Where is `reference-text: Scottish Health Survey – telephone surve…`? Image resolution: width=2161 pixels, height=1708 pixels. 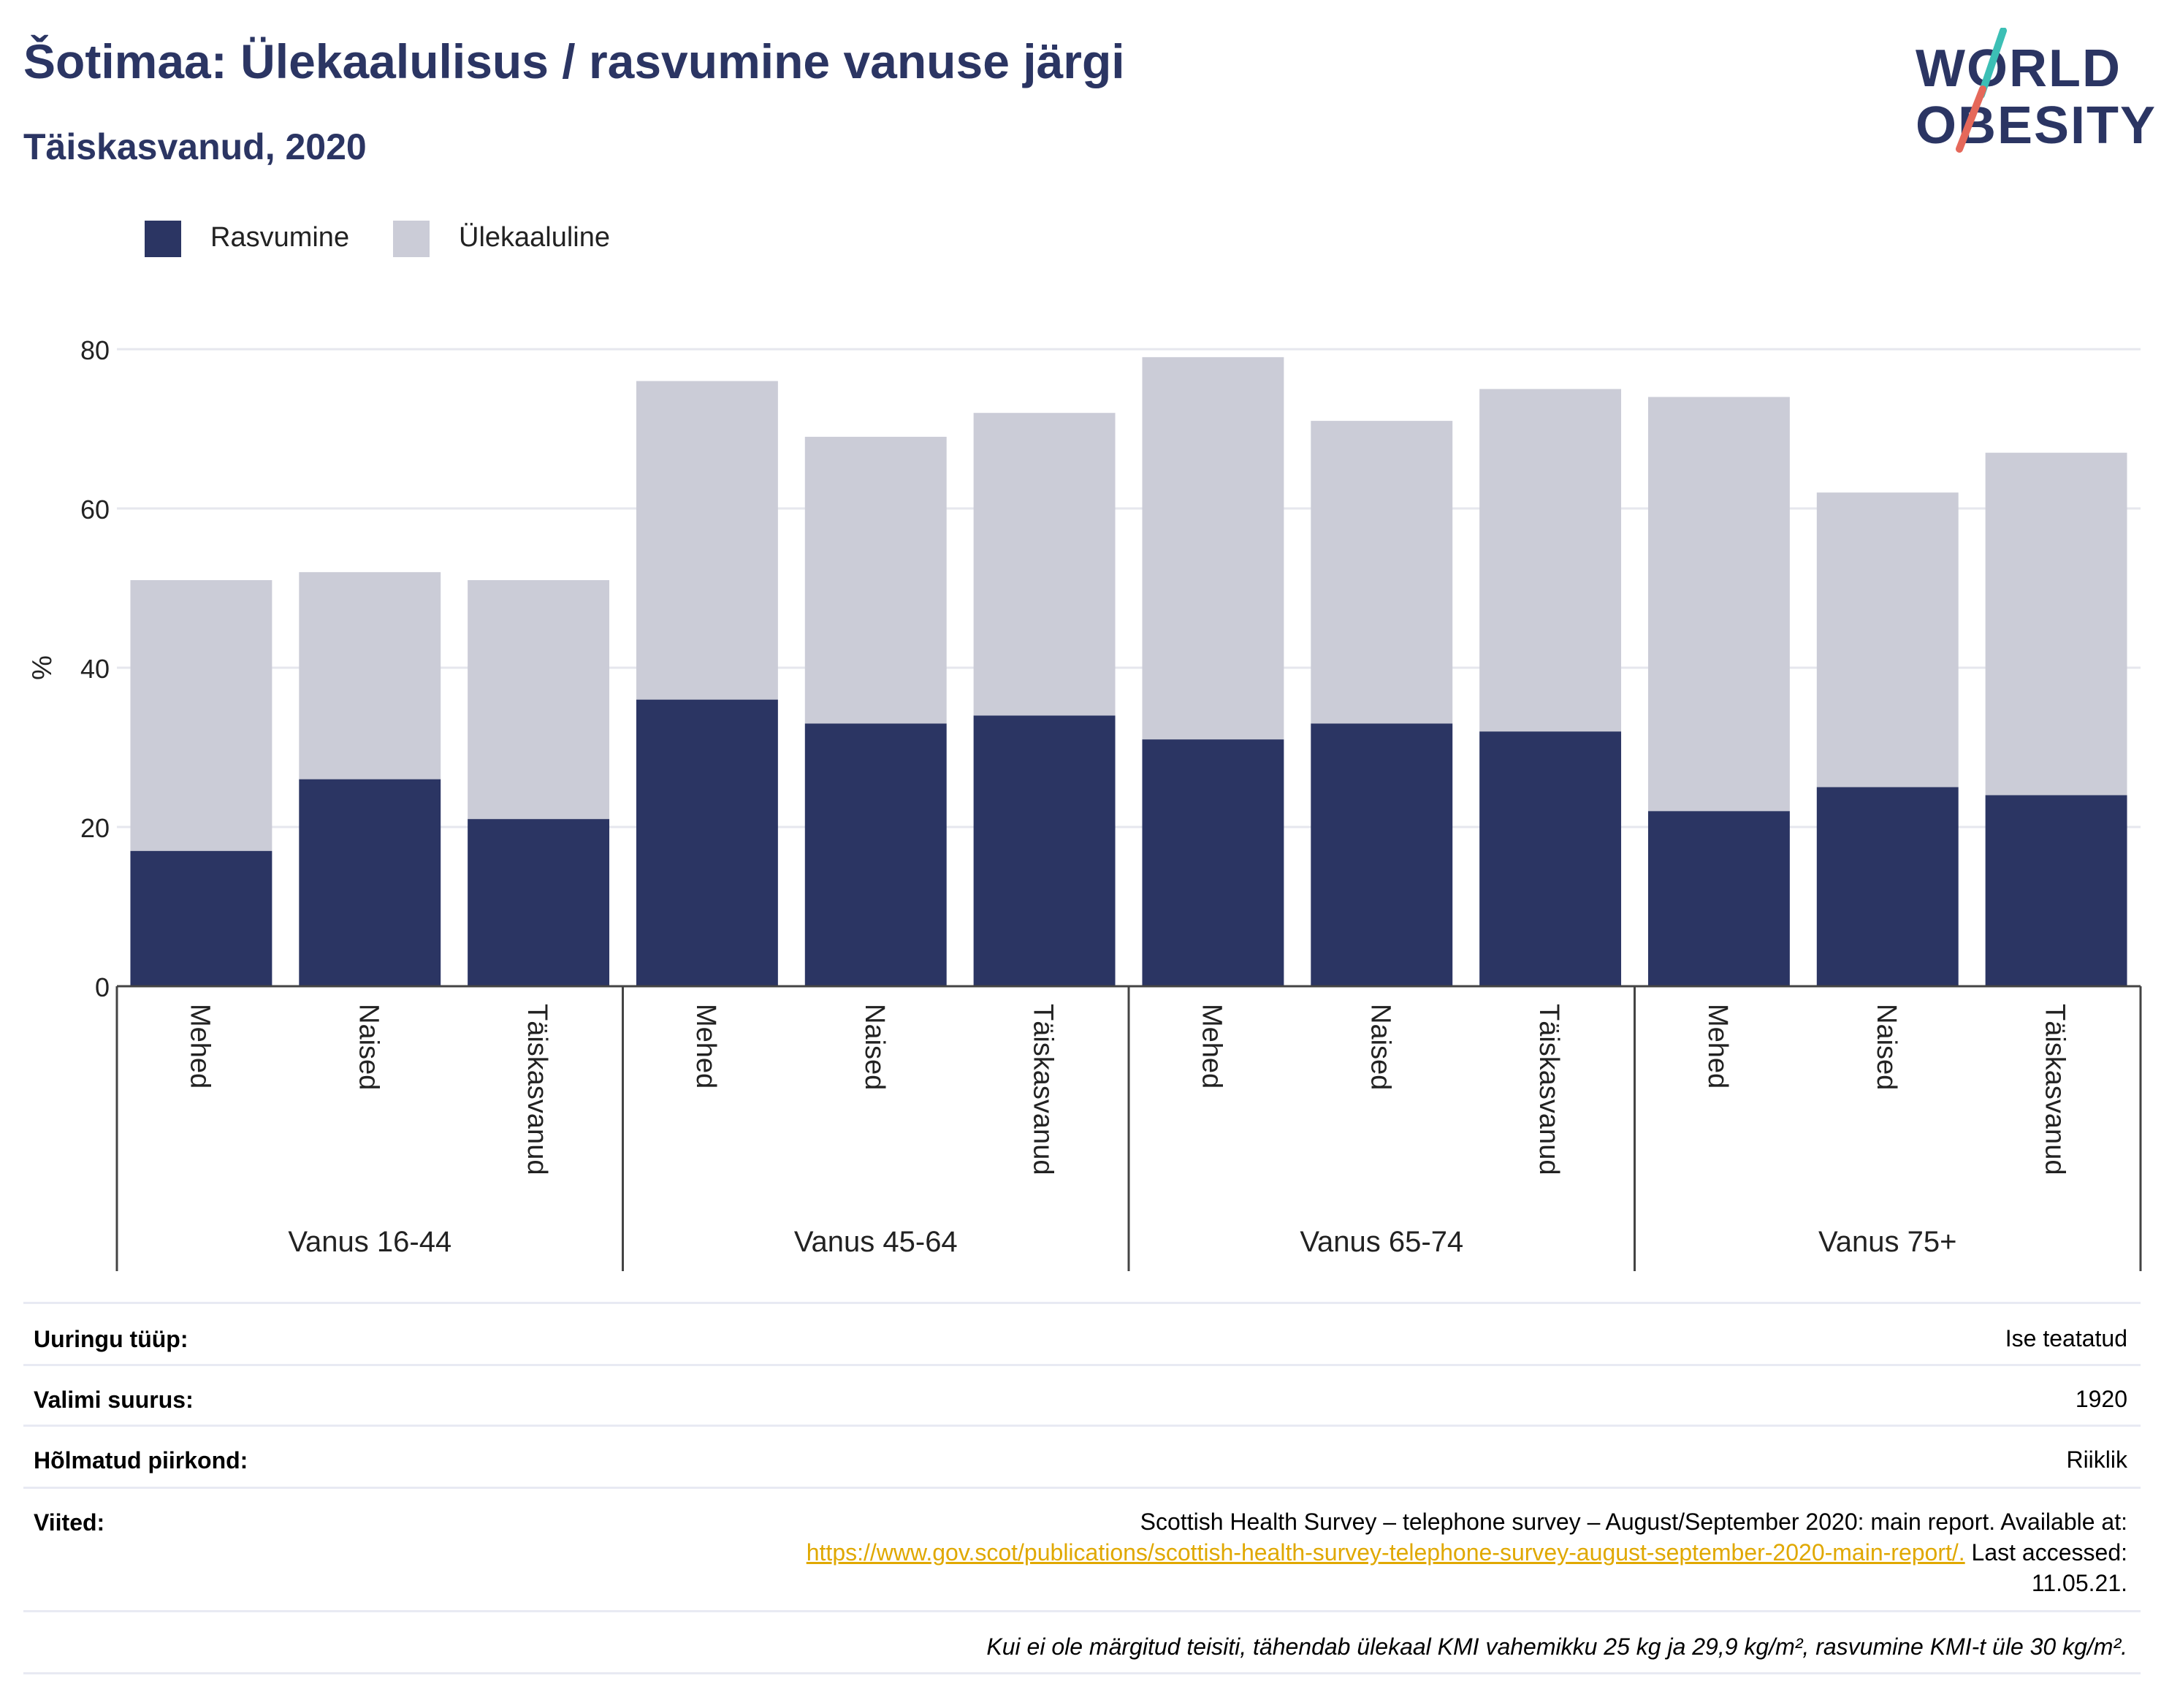 reference-text: Scottish Health Survey – telephone surve… is located at coordinates (1634, 1522).